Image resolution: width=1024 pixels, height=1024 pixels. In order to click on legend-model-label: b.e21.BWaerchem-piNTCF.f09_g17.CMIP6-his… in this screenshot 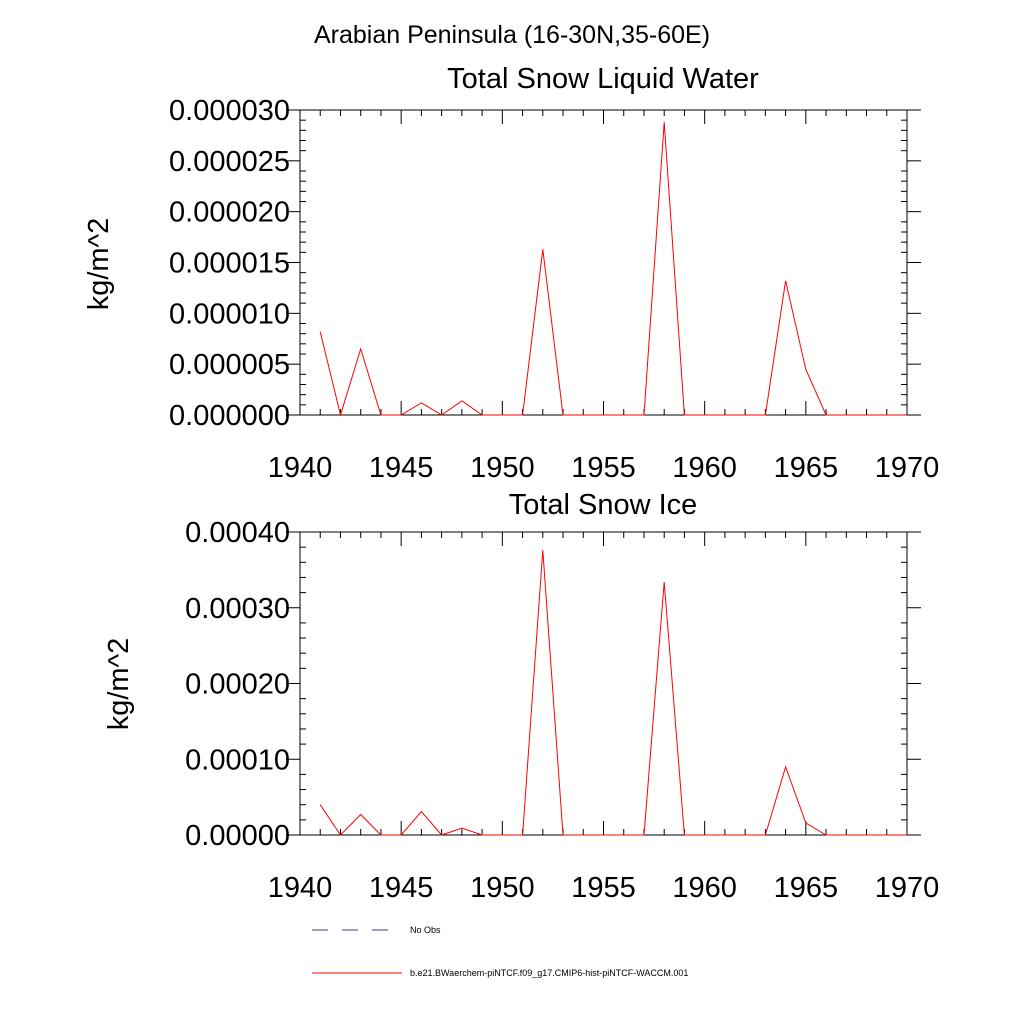, I will do `click(549, 973)`.